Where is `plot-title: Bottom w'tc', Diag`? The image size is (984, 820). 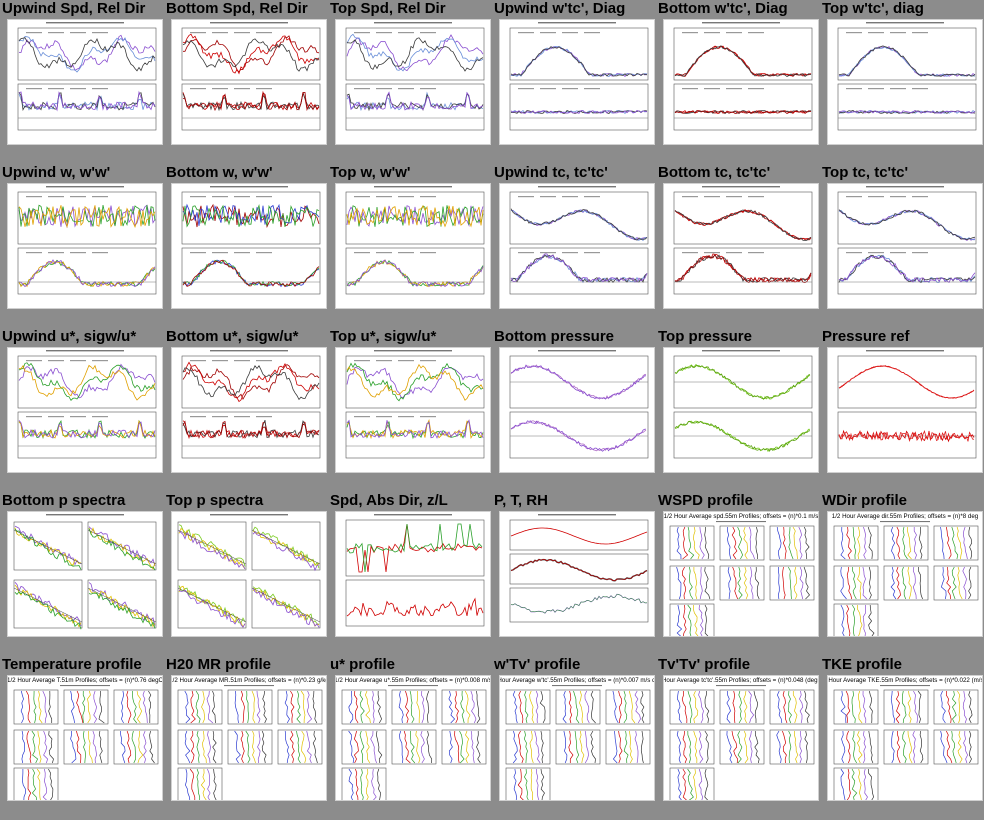 plot-title: Bottom w'tc', Diag is located at coordinates (723, 8).